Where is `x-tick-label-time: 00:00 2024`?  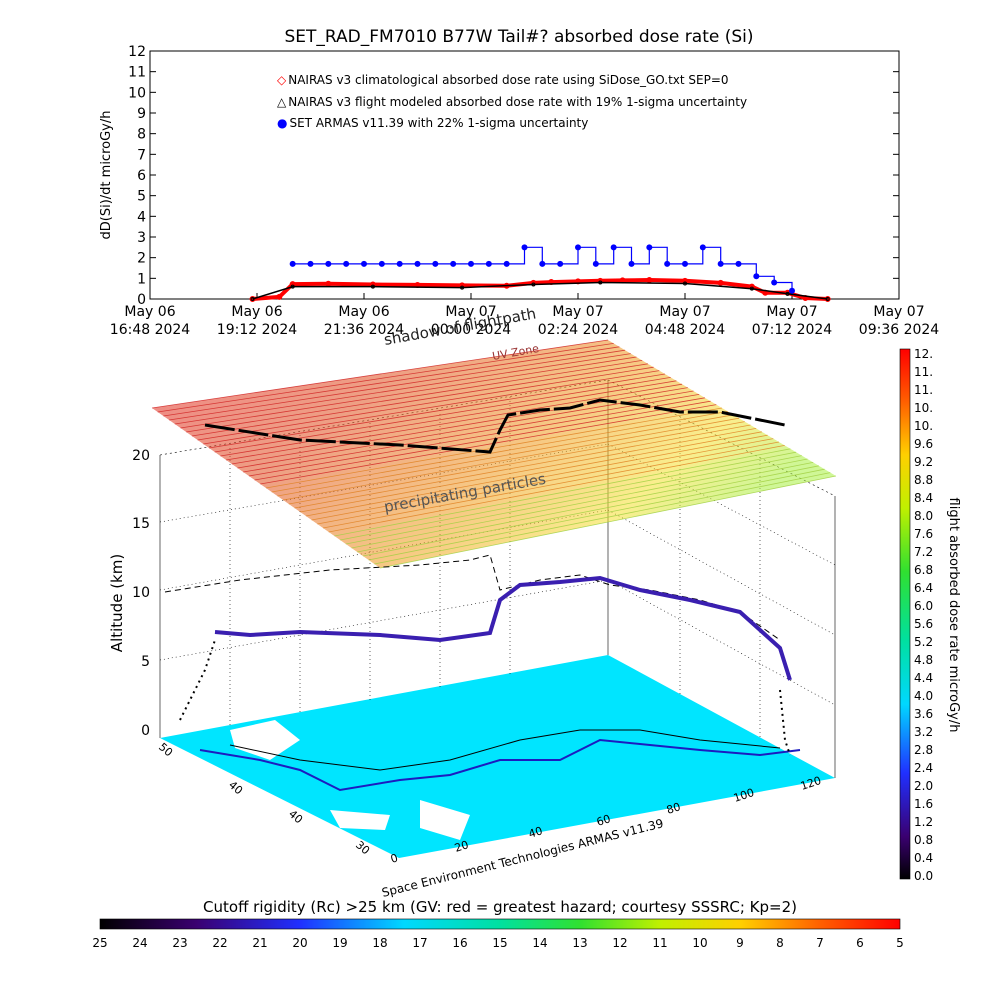 x-tick-label-time: 00:00 2024 is located at coordinates (471, 330).